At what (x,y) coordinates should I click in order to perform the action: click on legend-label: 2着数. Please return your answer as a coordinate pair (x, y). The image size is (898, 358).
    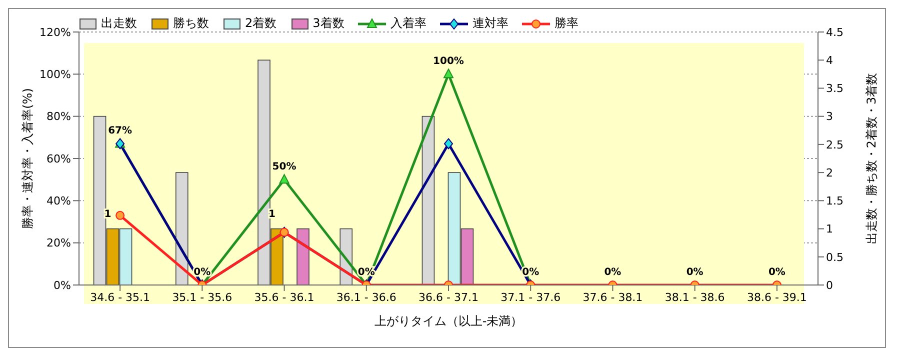
    Looking at the image, I should click on (261, 23).